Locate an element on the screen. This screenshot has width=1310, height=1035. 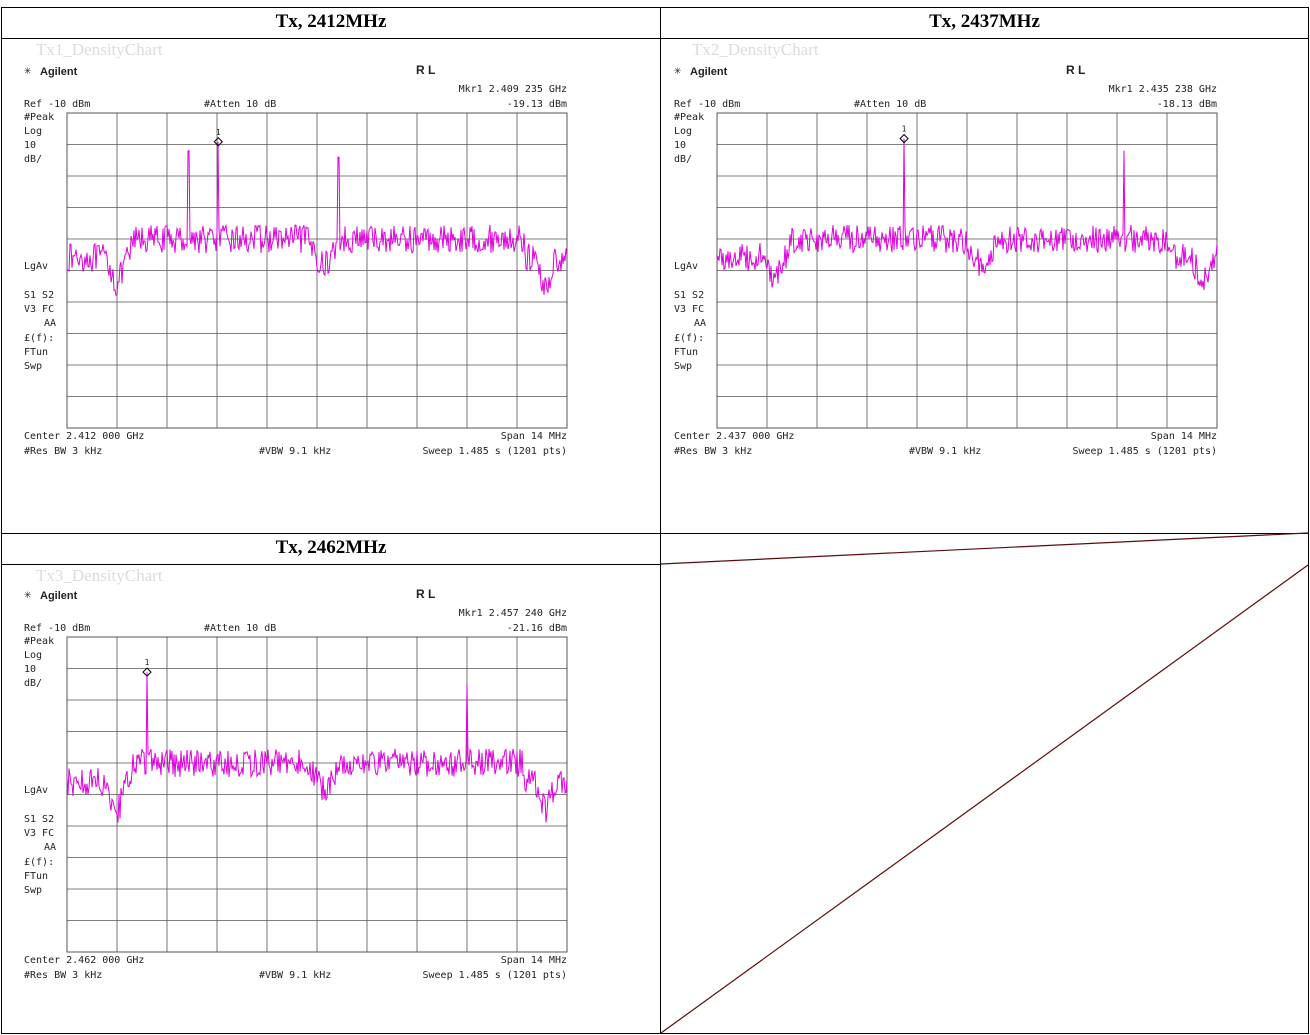
cell-subtitle-3: Tx3_DensityChart is located at coordinates (99, 575).